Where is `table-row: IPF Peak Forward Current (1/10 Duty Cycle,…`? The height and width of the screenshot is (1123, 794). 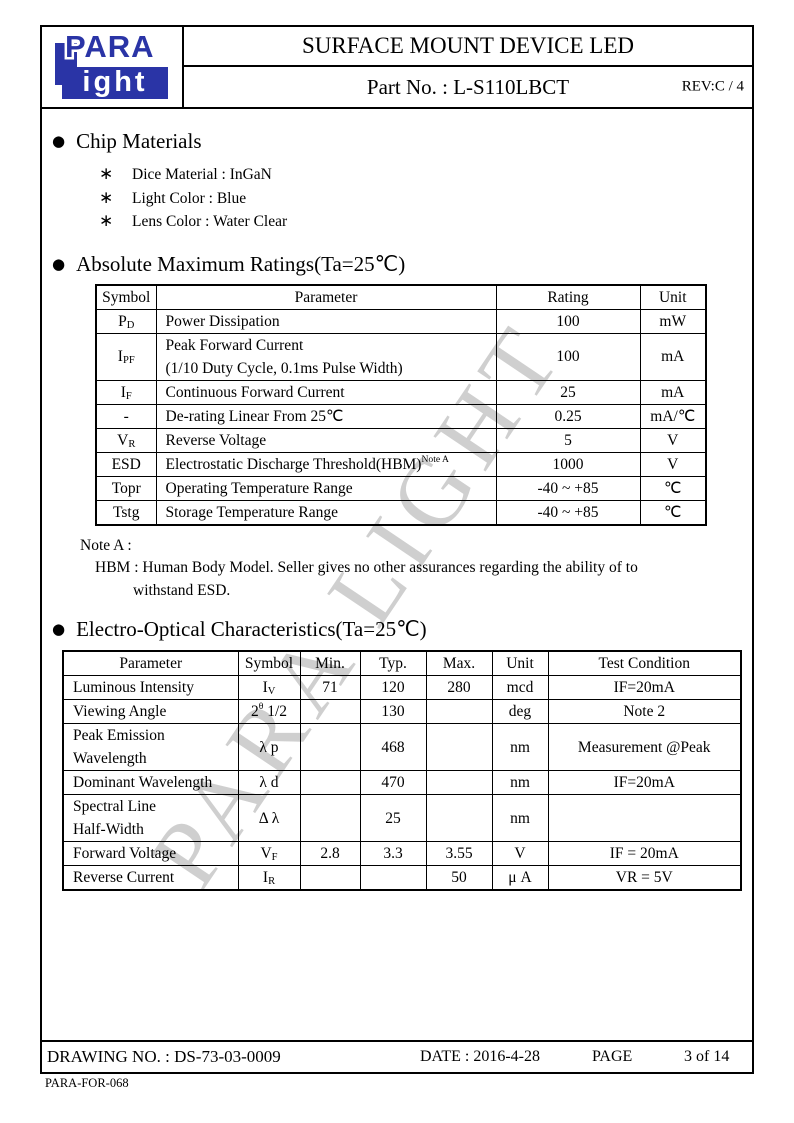 table-row: IPF Peak Forward Current (1/10 Duty Cycle,… is located at coordinates (401, 356).